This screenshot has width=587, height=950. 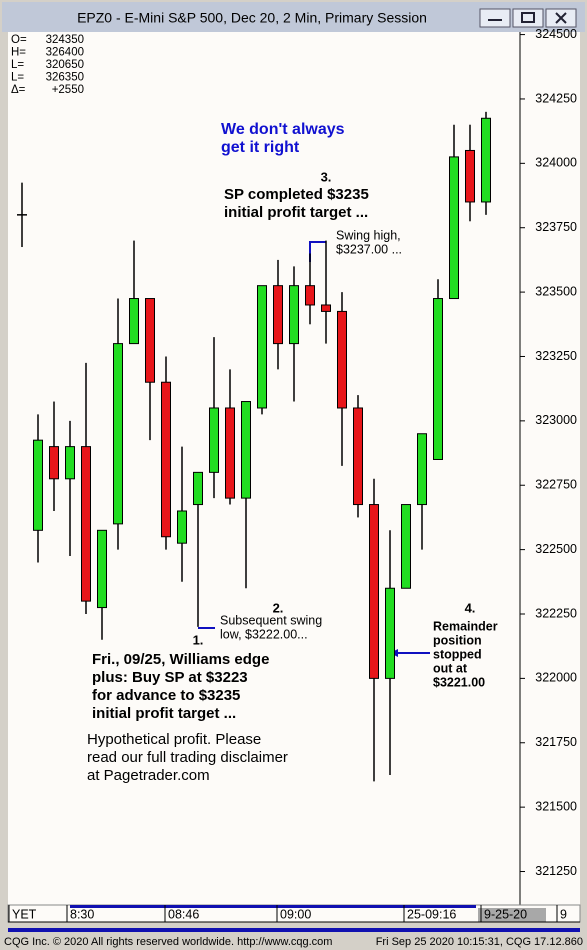 I want to click on annotation: position, so click(x=457, y=640).